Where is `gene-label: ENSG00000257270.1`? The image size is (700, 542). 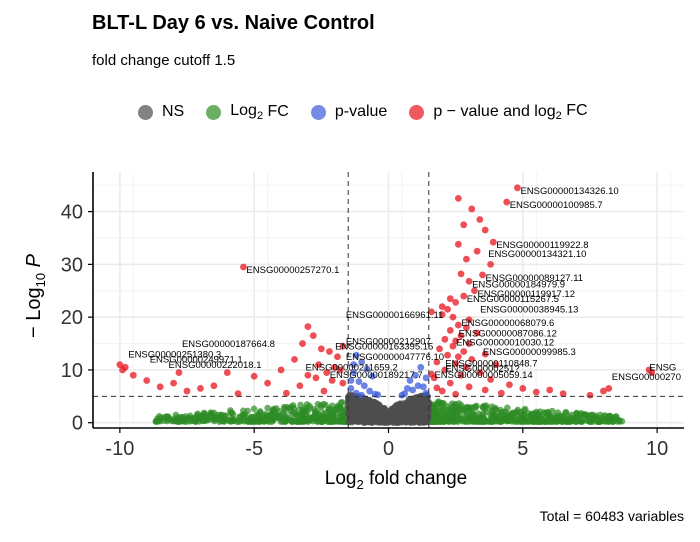
gene-label: ENSG00000257270.1 is located at coordinates (292, 270).